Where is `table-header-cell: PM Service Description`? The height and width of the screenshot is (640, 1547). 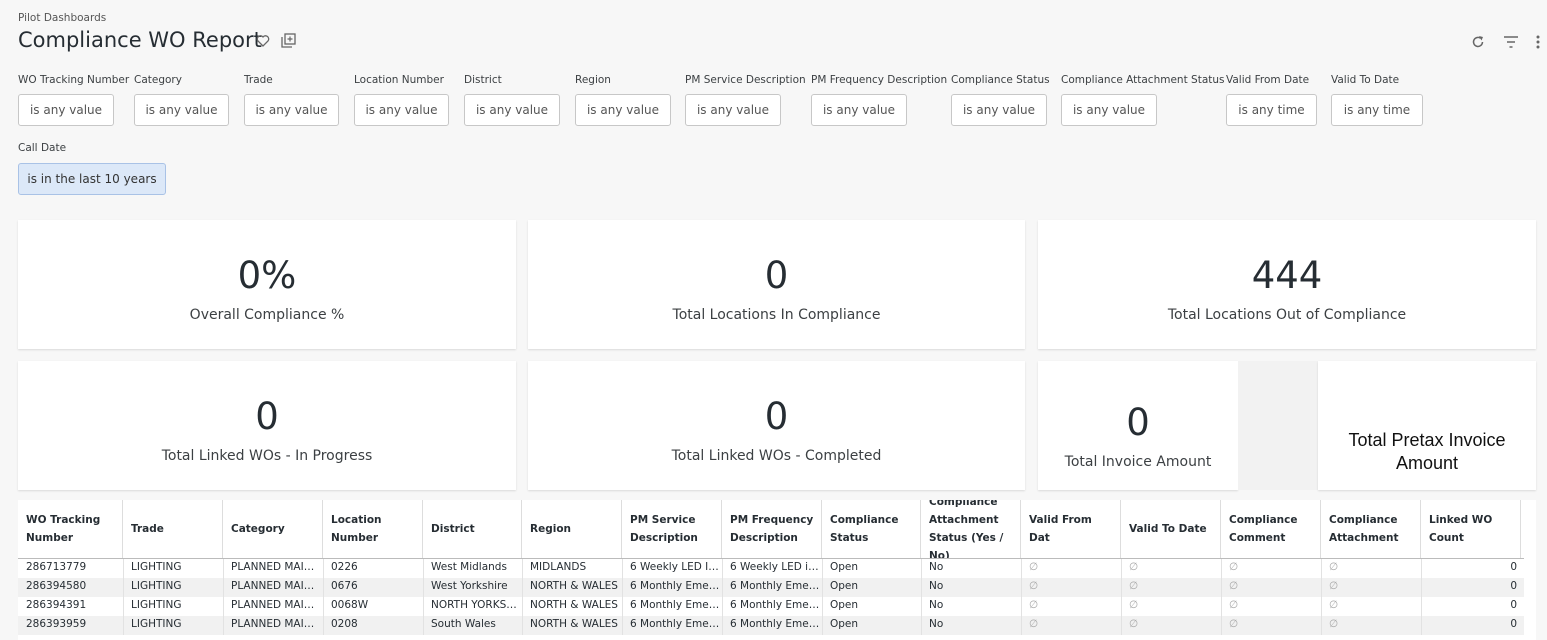 table-header-cell: PM Service Description is located at coordinates (672, 529).